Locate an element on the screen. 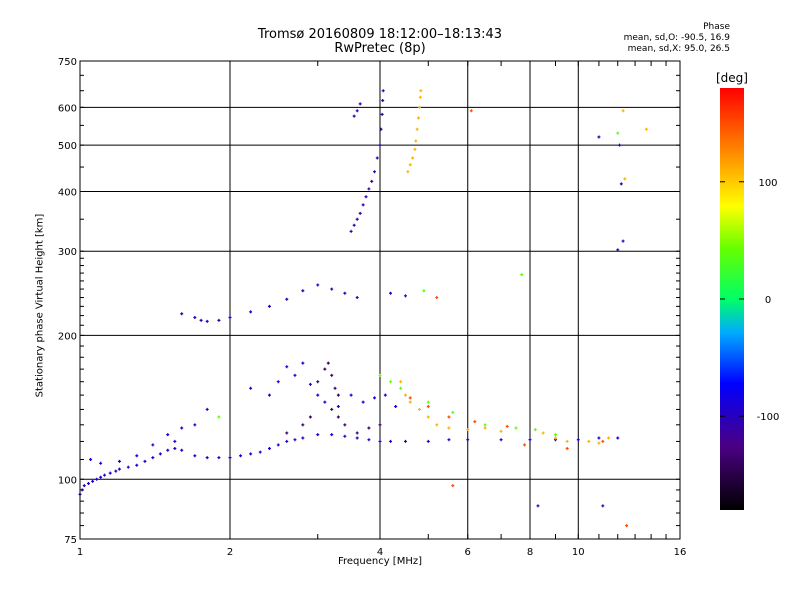 This screenshot has height=600, width=800. x-tick-label: 4 is located at coordinates (380, 552).